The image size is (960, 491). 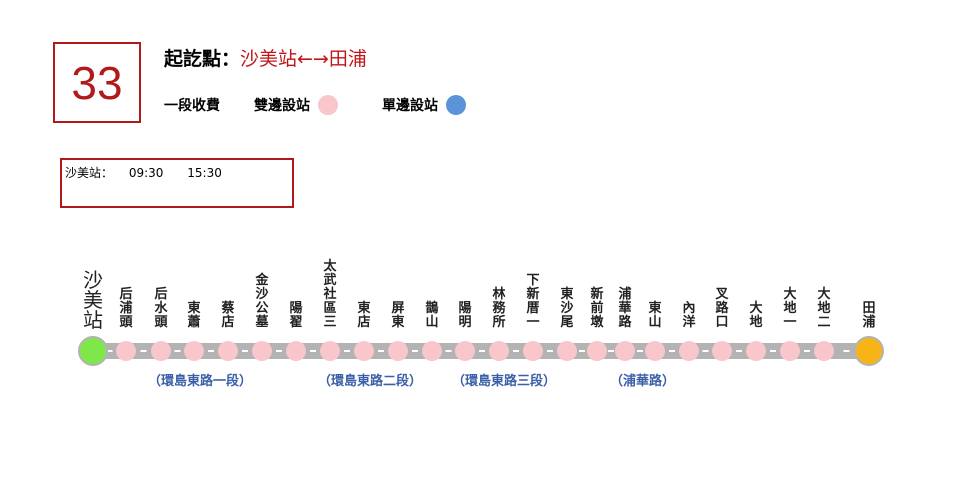 What do you see at coordinates (315, 105) in the screenshot?
I see `legend: 一段收費 雙邊設站 單邊設站` at bounding box center [315, 105].